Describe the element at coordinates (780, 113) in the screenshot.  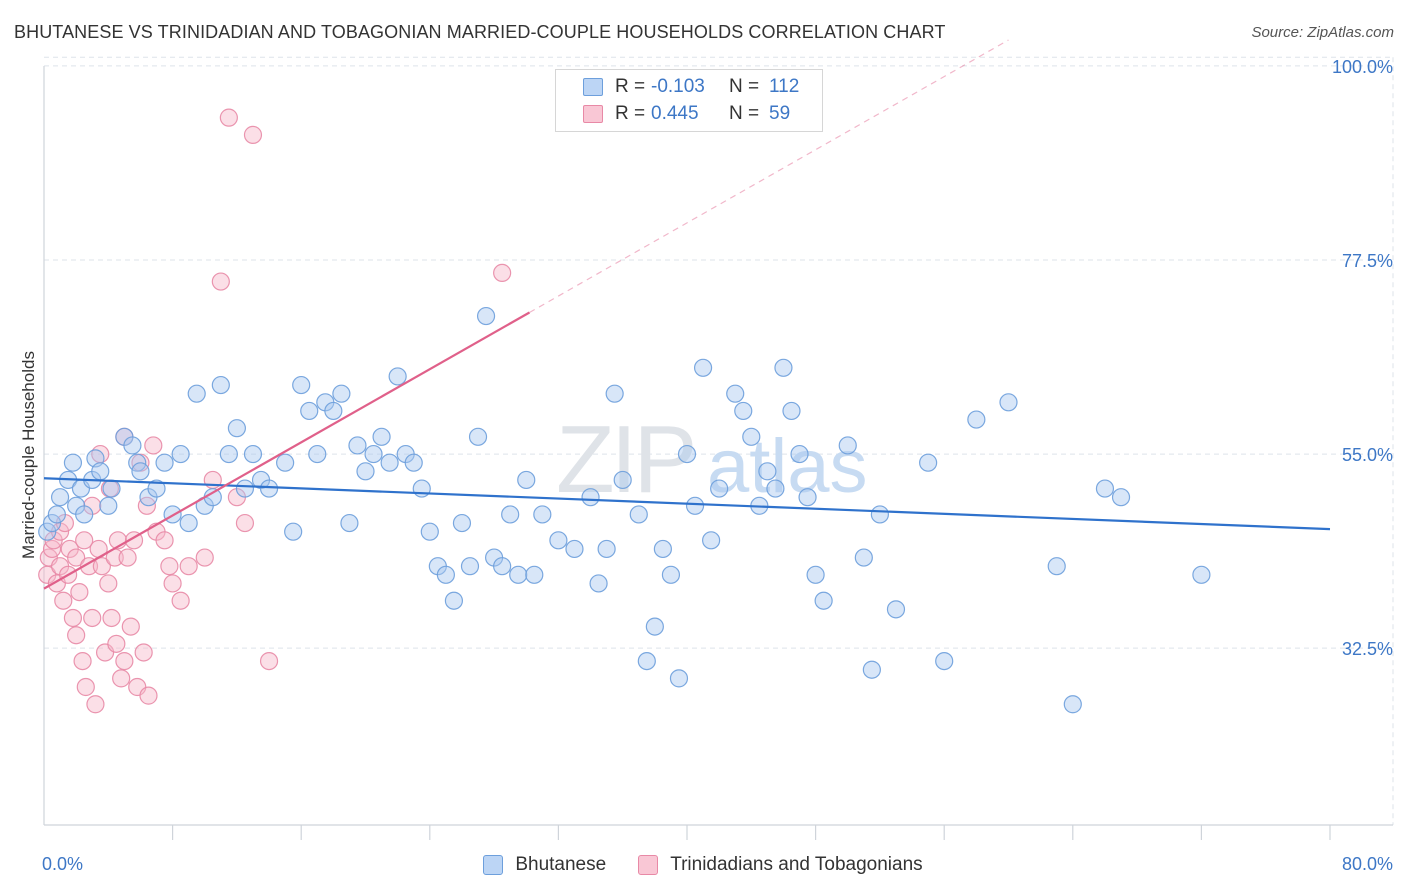
I see `legend-n-value: 59` at that location.